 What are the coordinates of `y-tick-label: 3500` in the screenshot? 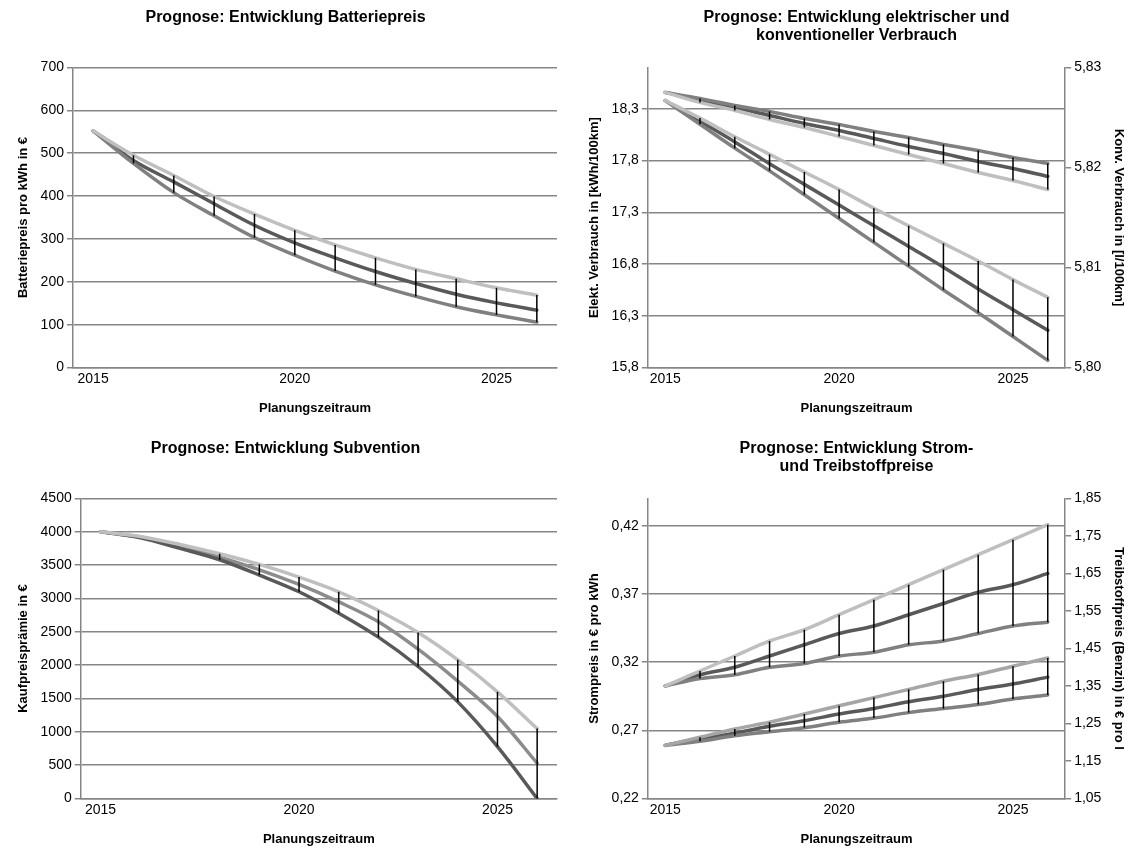 It's located at (56, 563).